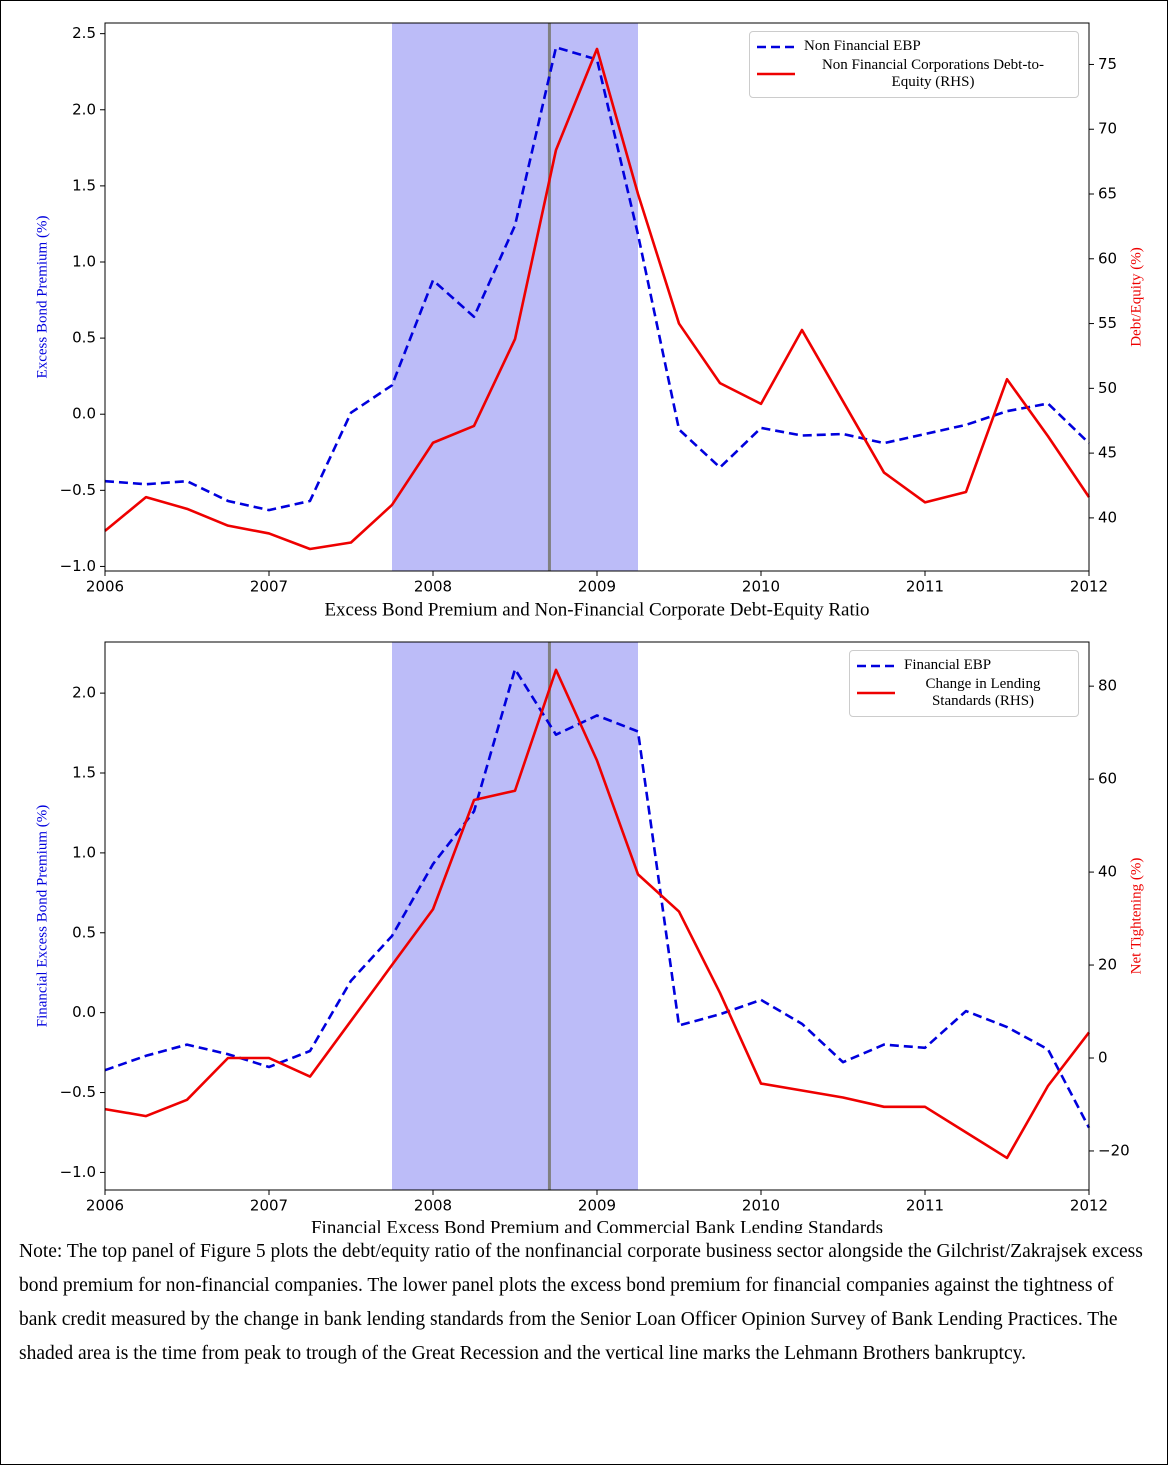 The height and width of the screenshot is (1465, 1168). I want to click on legend-label: Change in Lending Standards (RHS), so click(983, 692).